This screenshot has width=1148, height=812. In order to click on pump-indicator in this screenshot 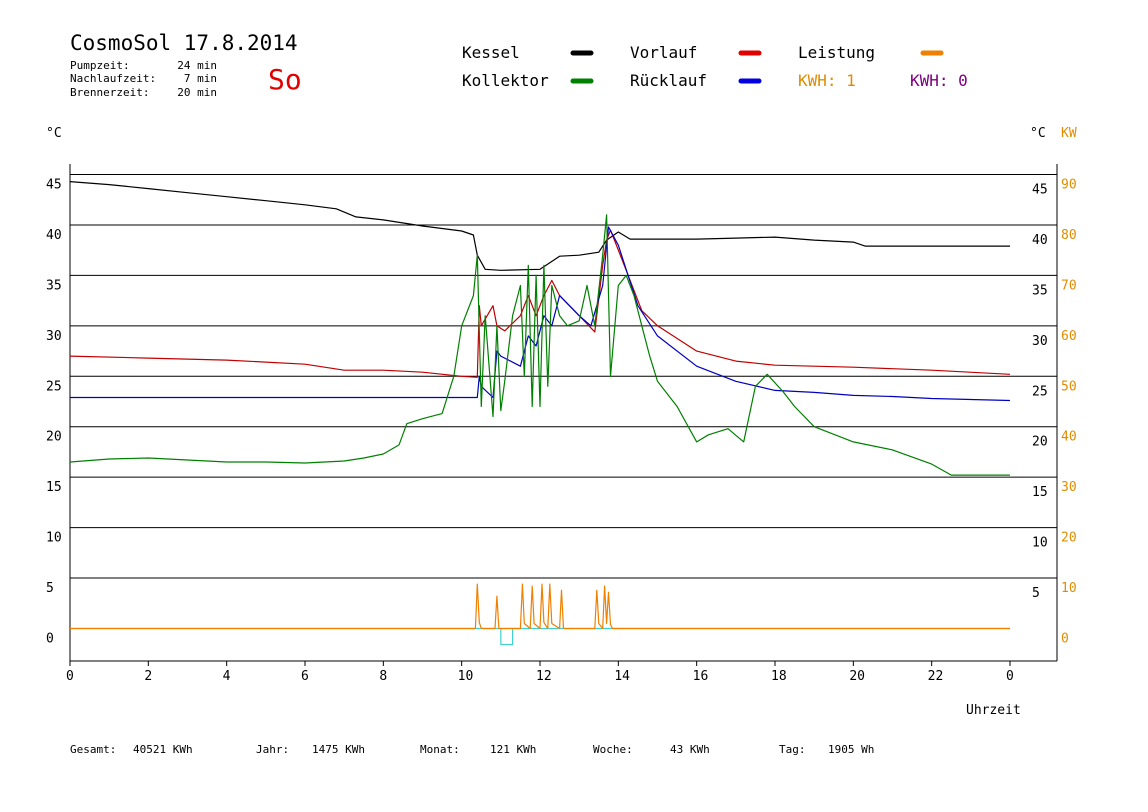, I will do `click(507, 637)`.